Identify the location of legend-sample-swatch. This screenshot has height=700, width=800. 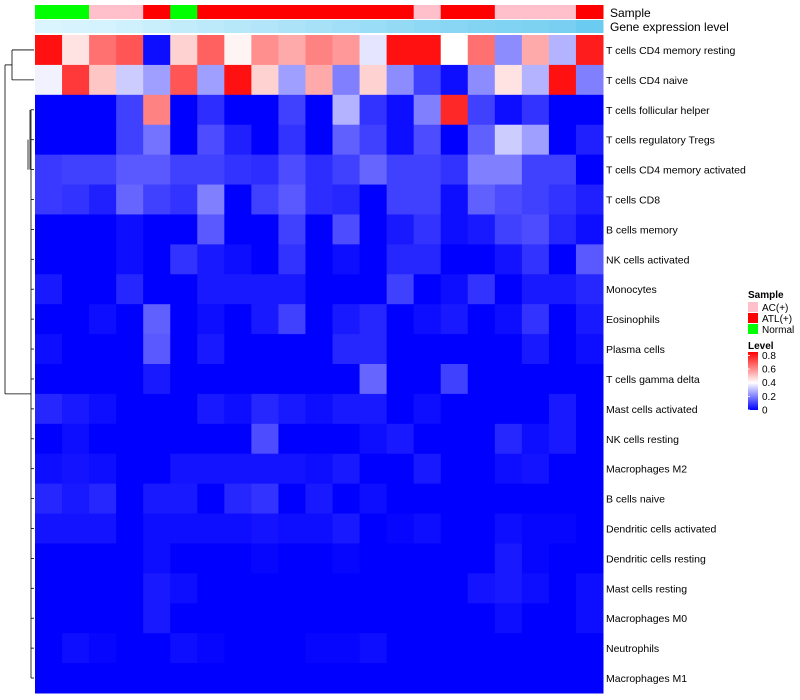
(753, 329).